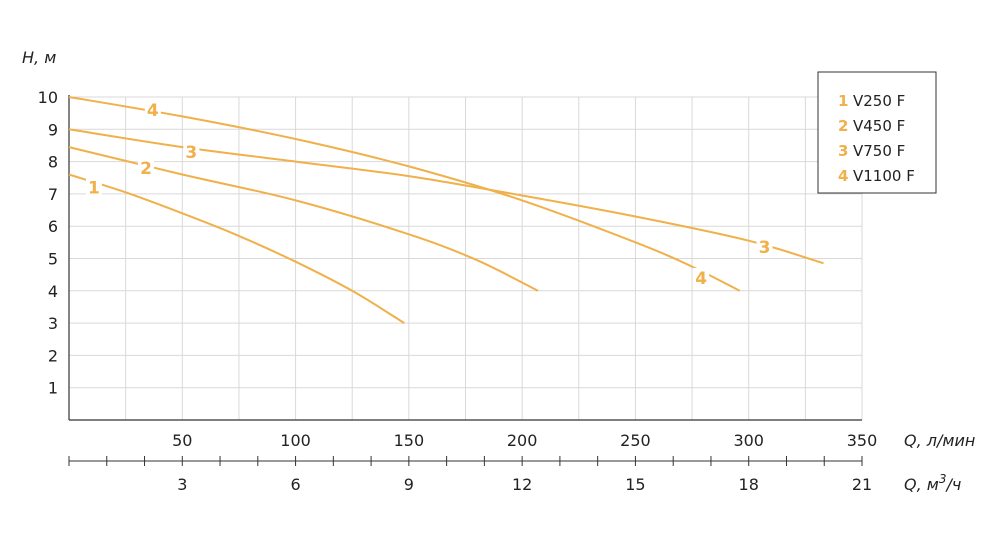 The height and width of the screenshot is (550, 1000). What do you see at coordinates (409, 440) in the screenshot?
I see `x-tick-label: 150` at bounding box center [409, 440].